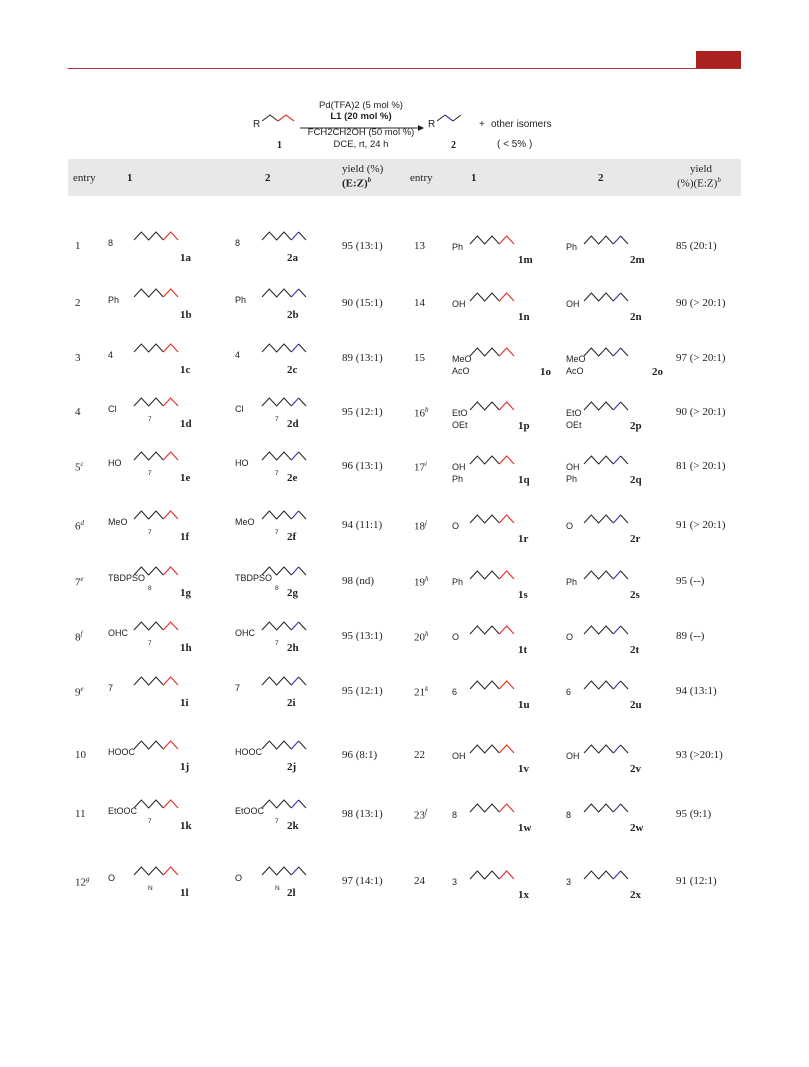 Image resolution: width=809 pixels, height=1067 pixels. Describe the element at coordinates (699, 183) in the screenshot. I see `th-ez-right: (%)(E:Z)b` at that location.